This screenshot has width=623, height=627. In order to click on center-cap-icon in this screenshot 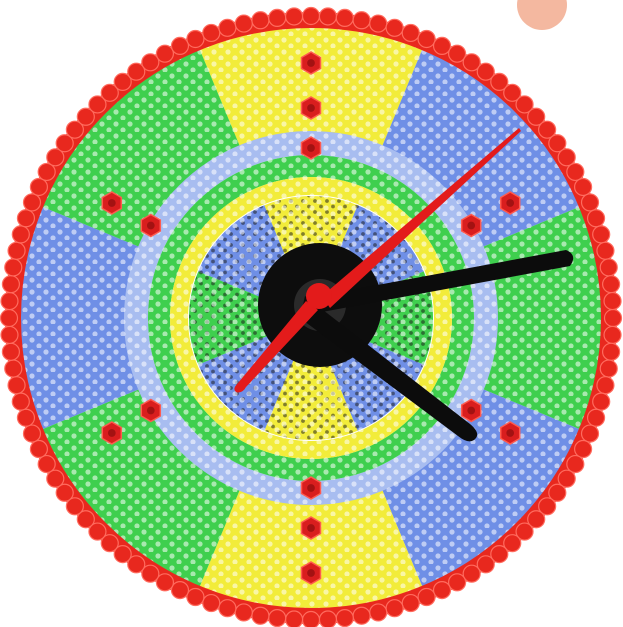, I will do `click(319, 296)`.